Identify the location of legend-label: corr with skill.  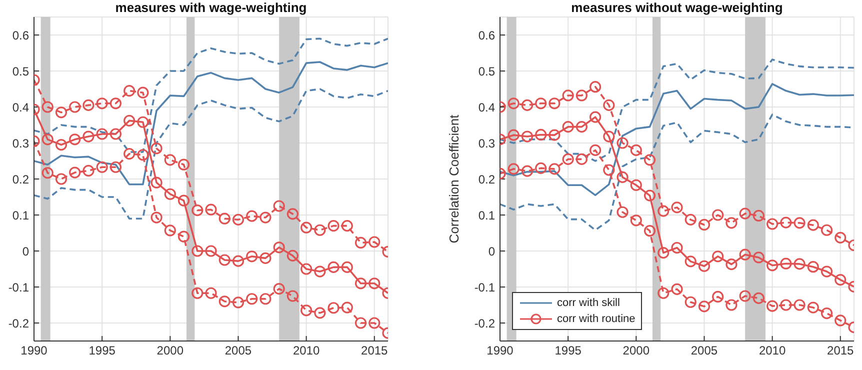
(588, 303).